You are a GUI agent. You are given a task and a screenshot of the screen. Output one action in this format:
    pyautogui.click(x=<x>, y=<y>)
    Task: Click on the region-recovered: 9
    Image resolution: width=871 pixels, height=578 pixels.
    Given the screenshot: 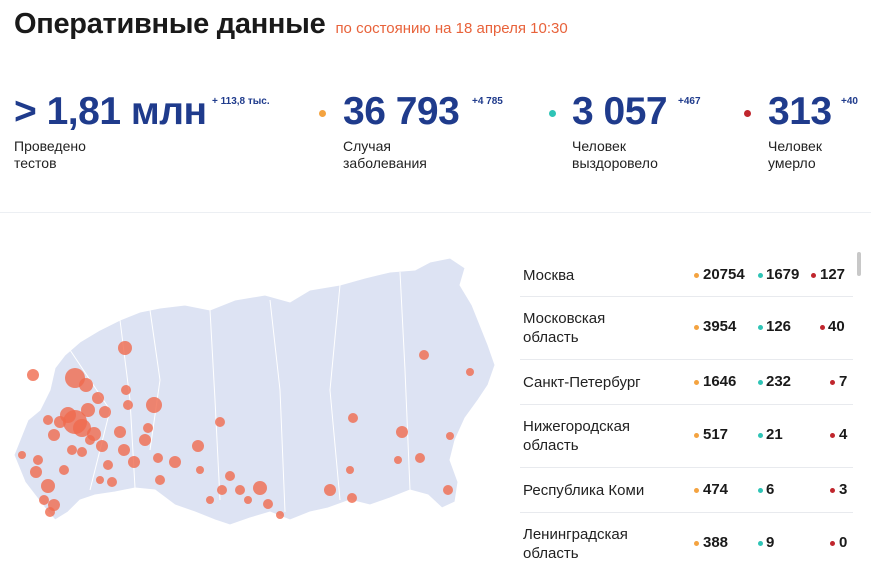 What is the action you would take?
    pyautogui.click(x=770, y=542)
    